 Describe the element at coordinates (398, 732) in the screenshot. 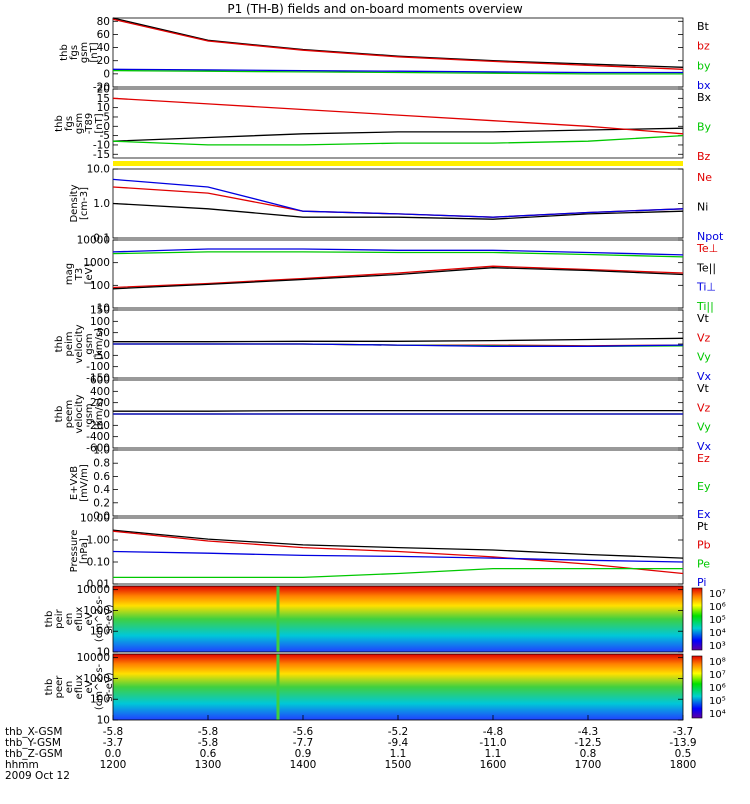

I see `x-axis-tick-label: -5.2` at that location.